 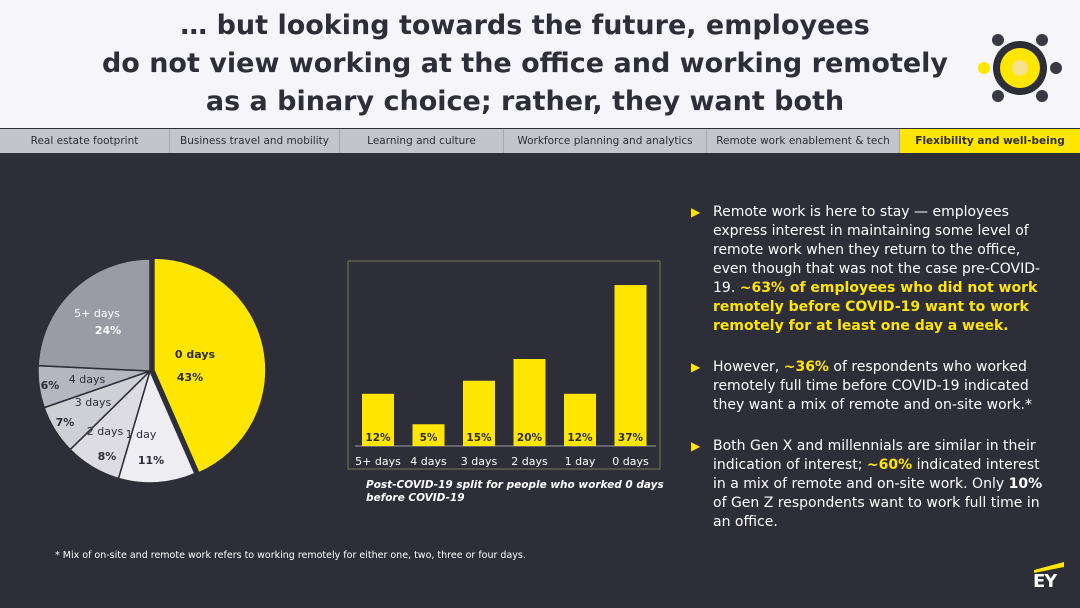 I want to click on bar-value-label-1: 5%, so click(x=429, y=438).